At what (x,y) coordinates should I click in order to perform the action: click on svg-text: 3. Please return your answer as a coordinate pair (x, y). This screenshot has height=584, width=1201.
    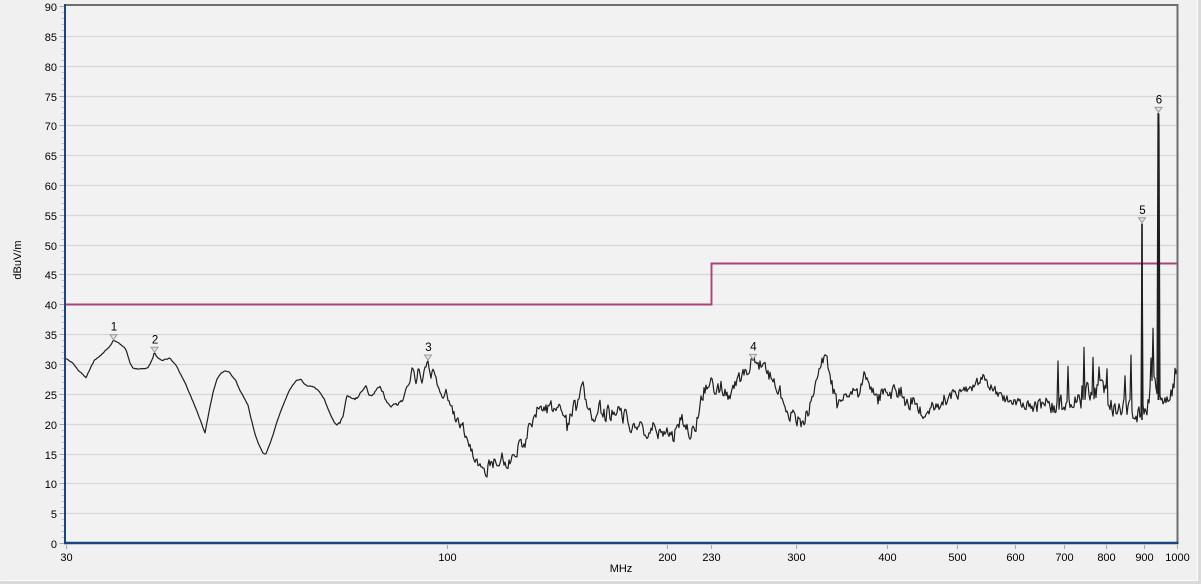
    Looking at the image, I should click on (428, 348).